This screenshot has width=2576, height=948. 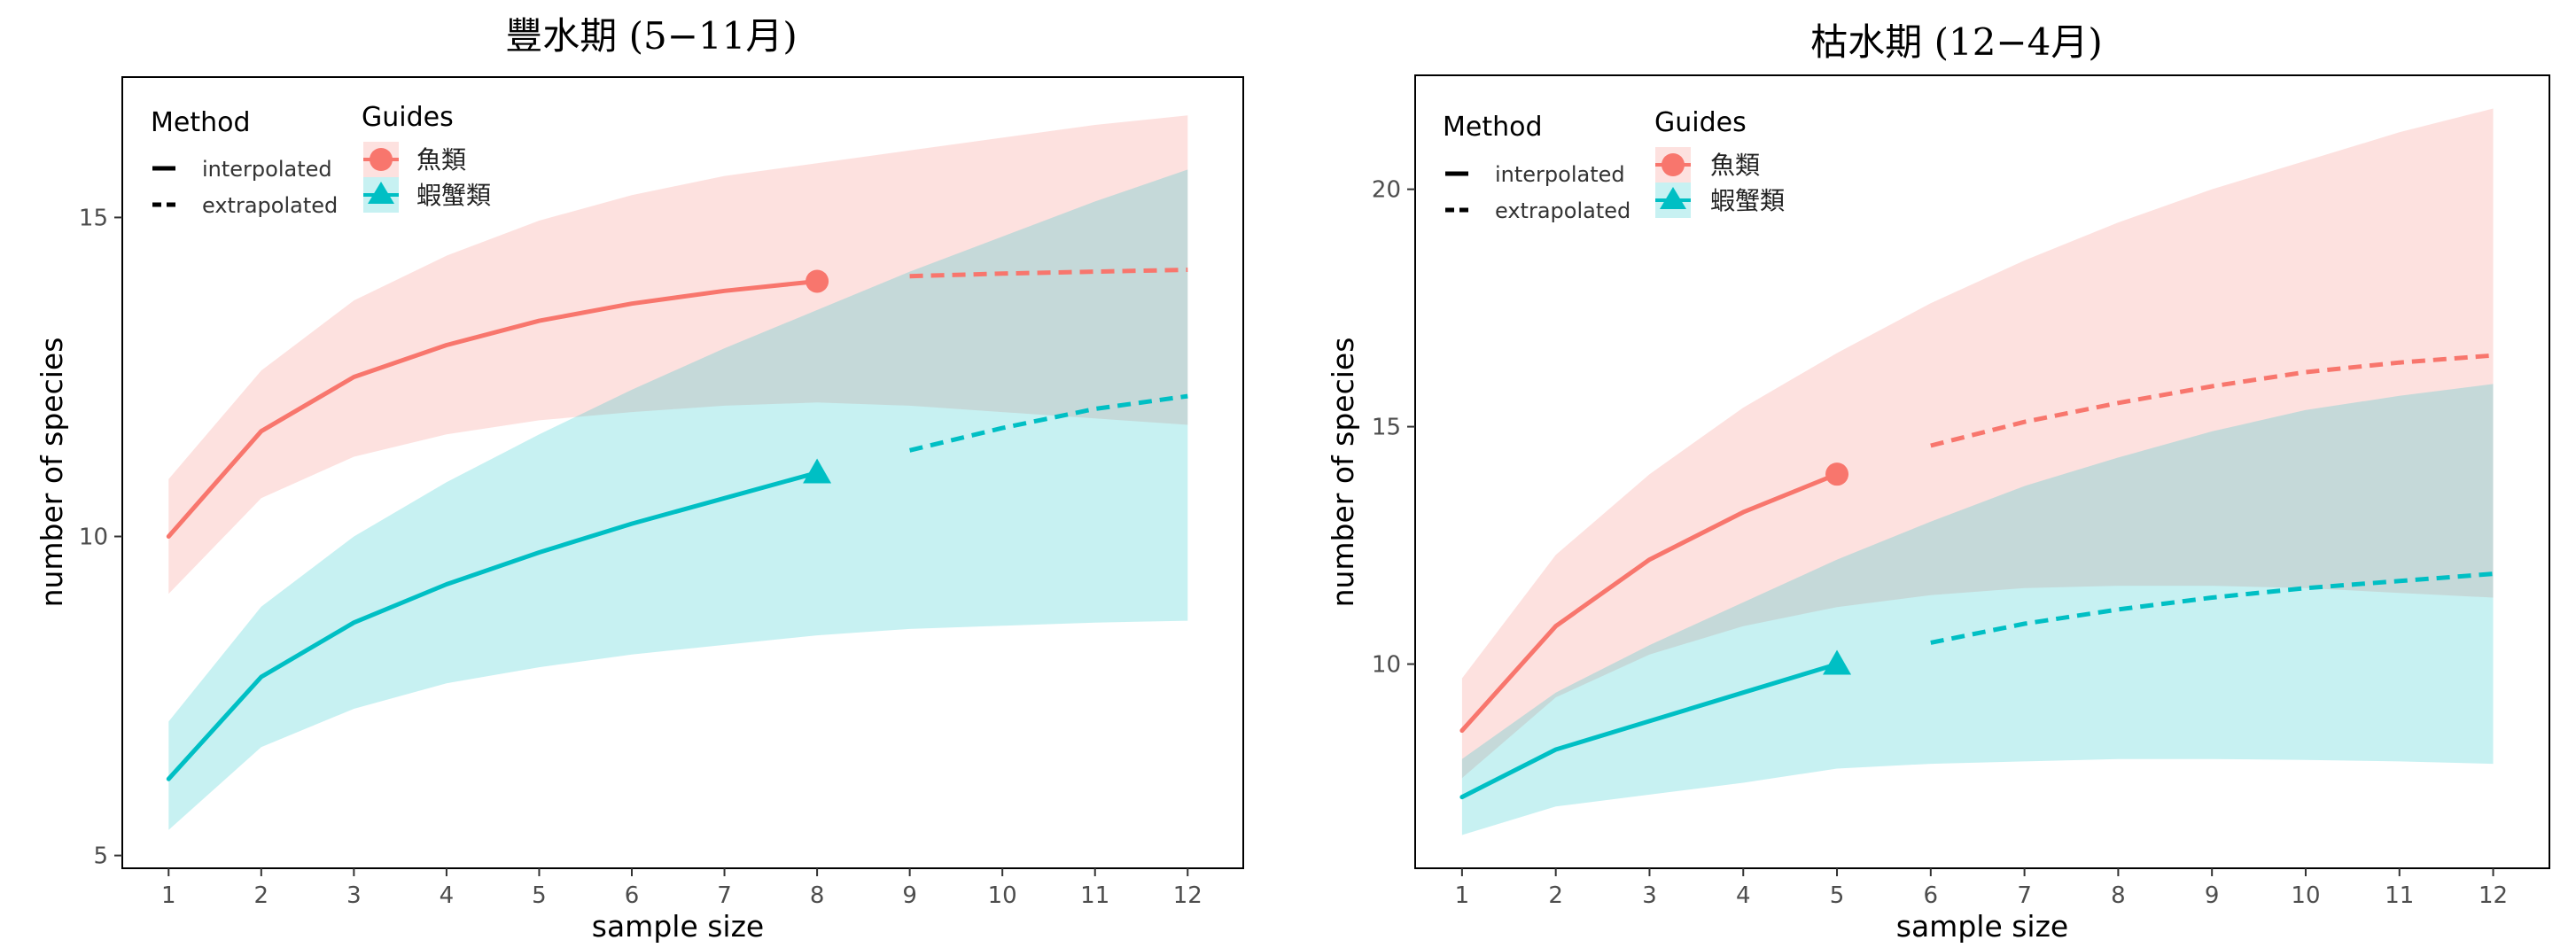 What do you see at coordinates (93, 538) in the screenshot?
I see `left-y-tick-label: 10` at bounding box center [93, 538].